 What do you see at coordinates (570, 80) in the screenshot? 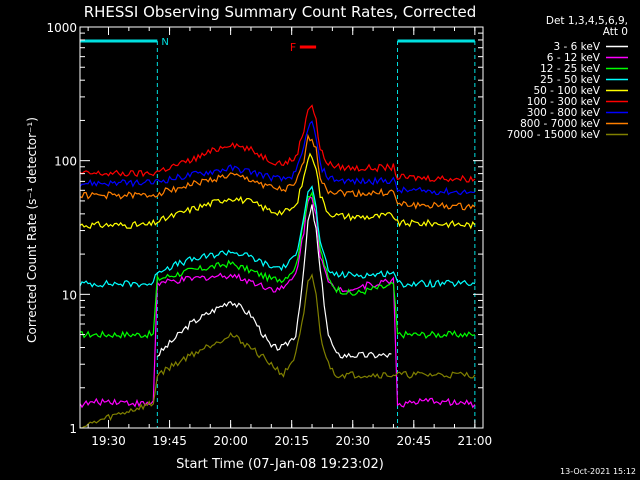
I see `legend-label: 25 - 50 keV` at bounding box center [570, 80].